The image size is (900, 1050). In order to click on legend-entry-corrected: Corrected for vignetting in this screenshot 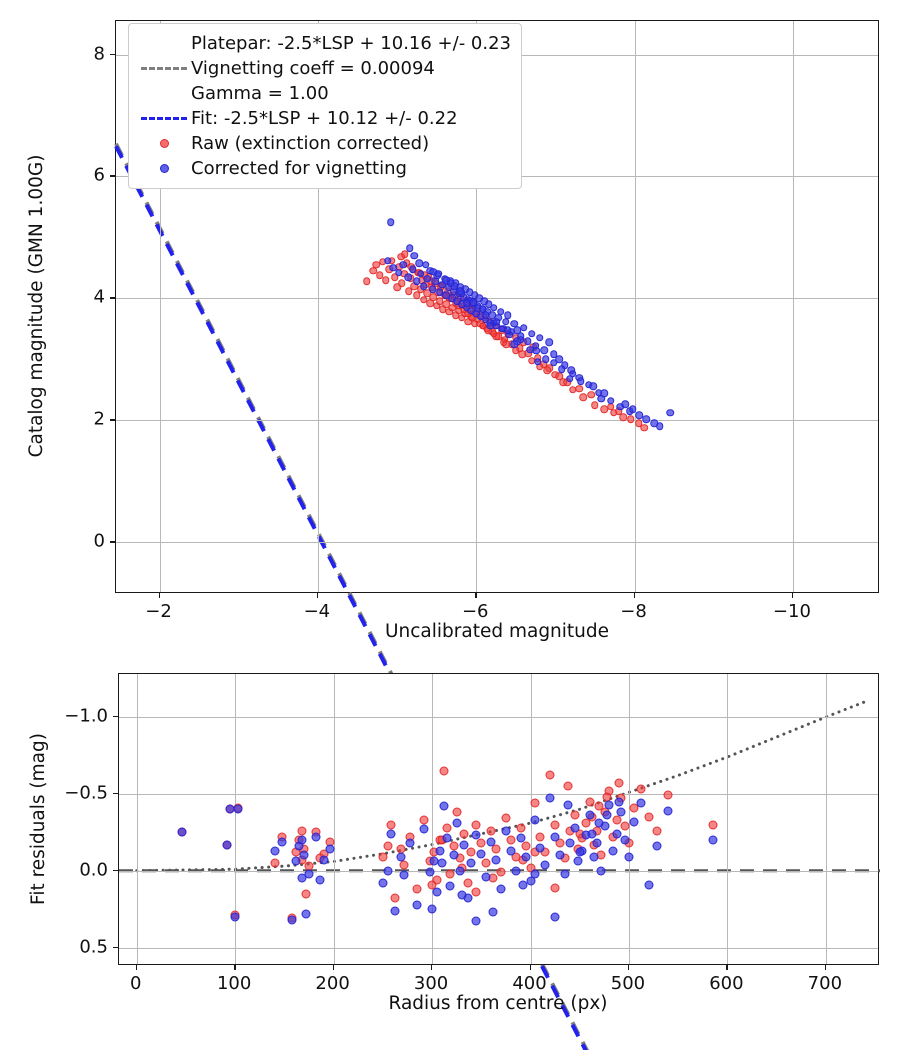, I will do `click(324, 168)`.